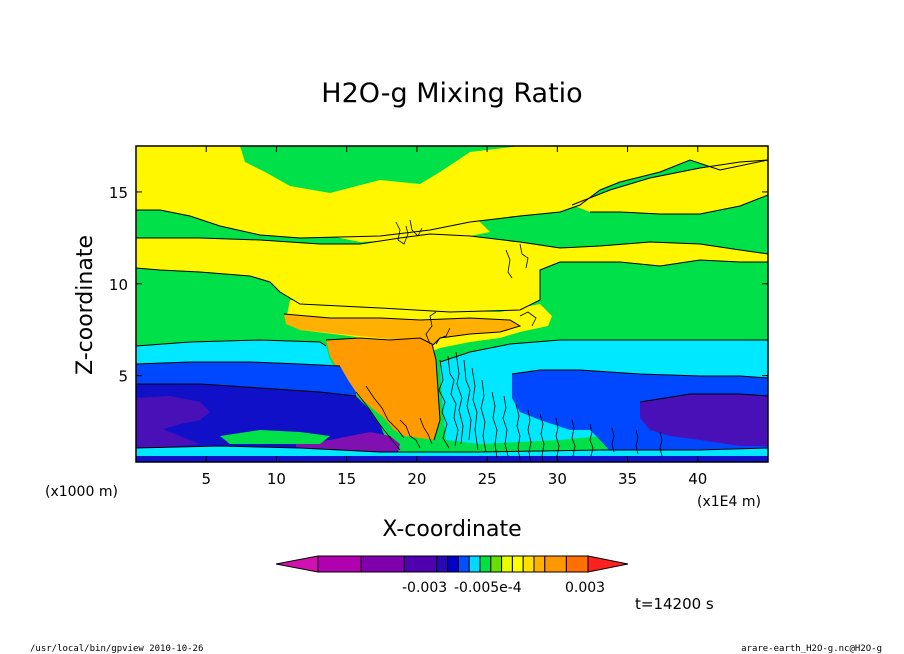  I want to click on colorbar-arrow-right, so click(608, 564).